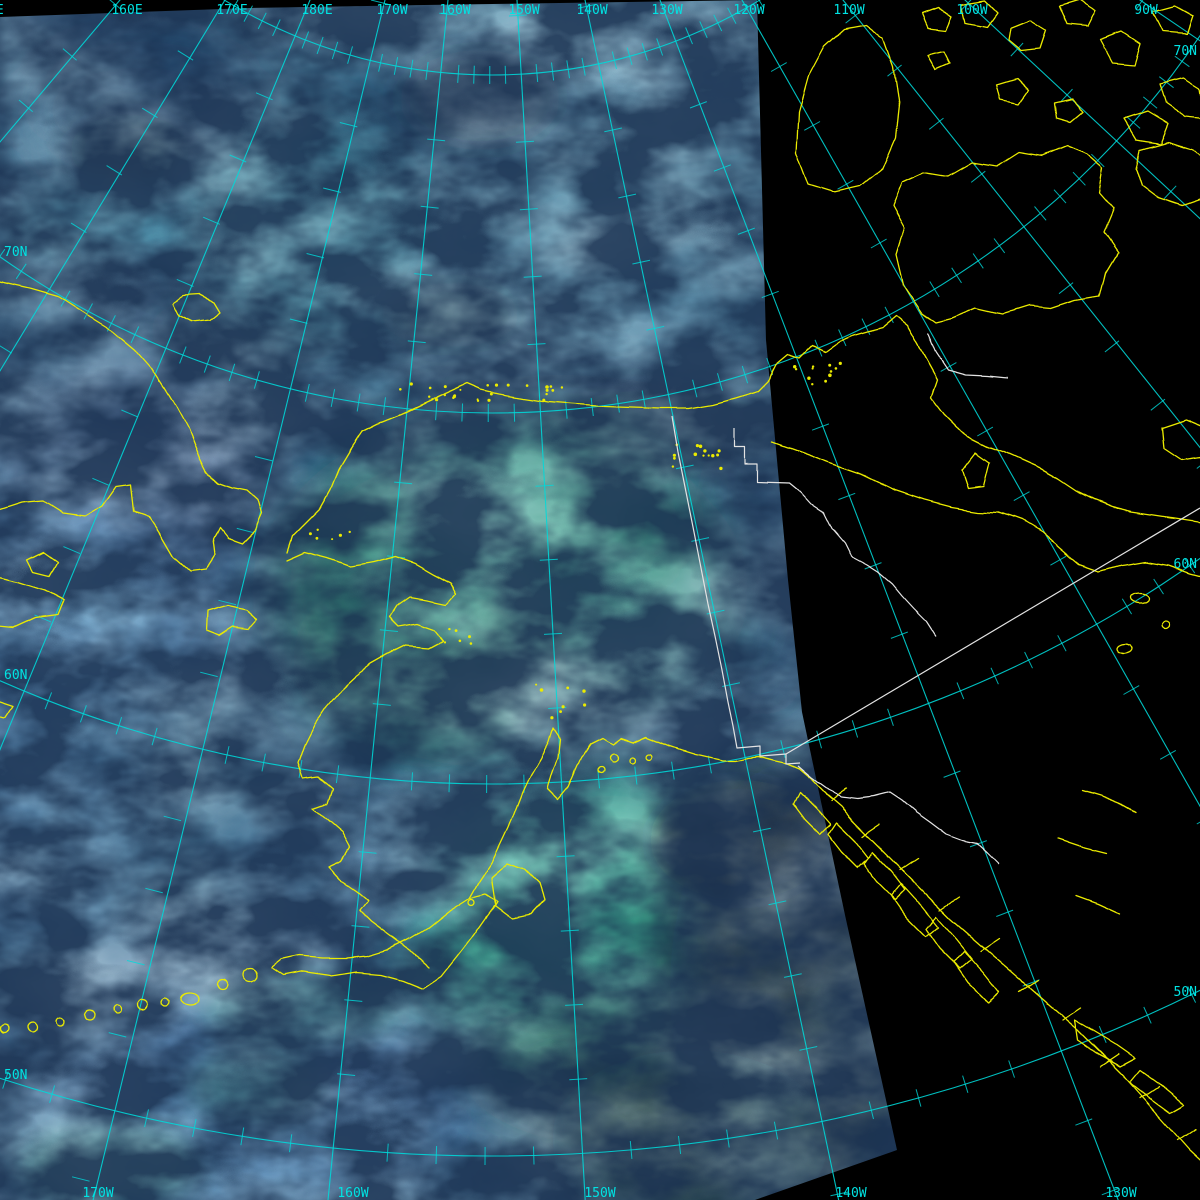 The width and height of the screenshot is (1200, 1200). I want to click on panhandle-mainland-coast, so click(998, 964).